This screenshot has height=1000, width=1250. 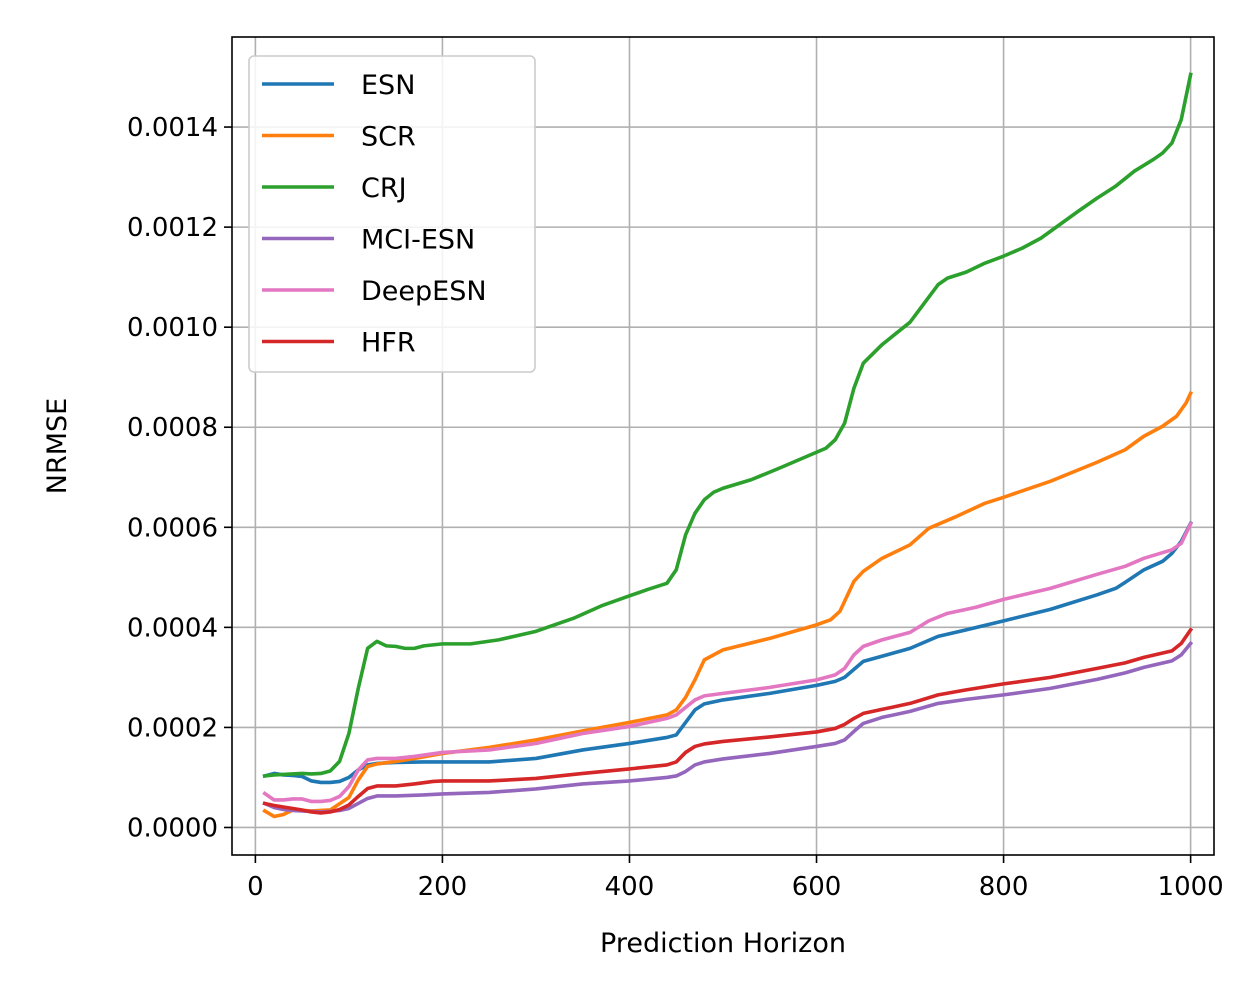 What do you see at coordinates (388, 85) in the screenshot?
I see `legend-label-esn: ESN` at bounding box center [388, 85].